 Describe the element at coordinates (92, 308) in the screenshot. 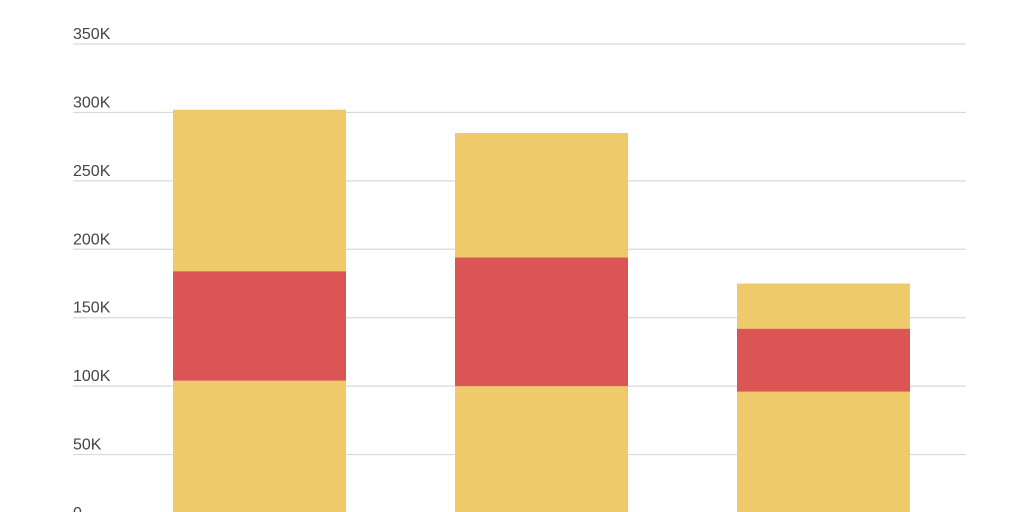

I see `y-tick-label: 150K` at that location.